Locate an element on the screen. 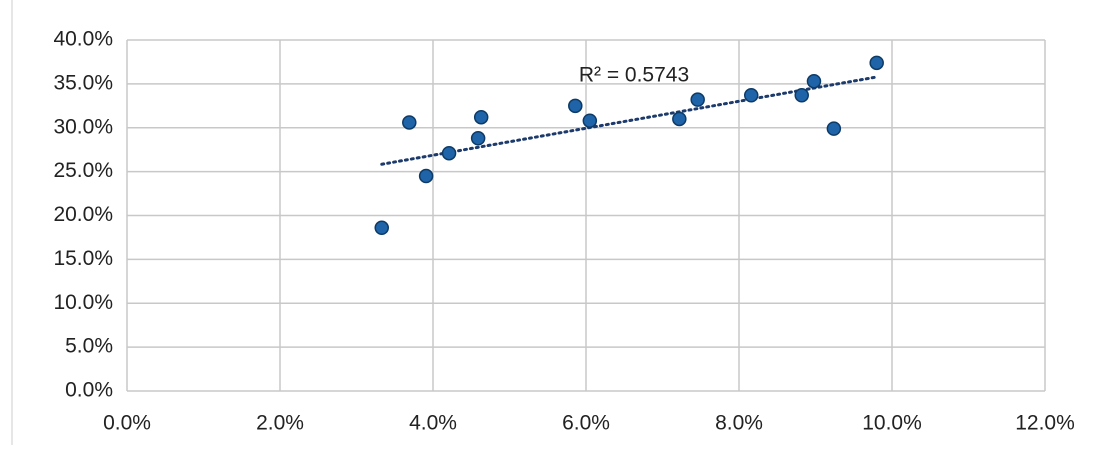 Image resolution: width=1097 pixels, height=450 pixels. x-tick-label: 4.0% is located at coordinates (433, 423).